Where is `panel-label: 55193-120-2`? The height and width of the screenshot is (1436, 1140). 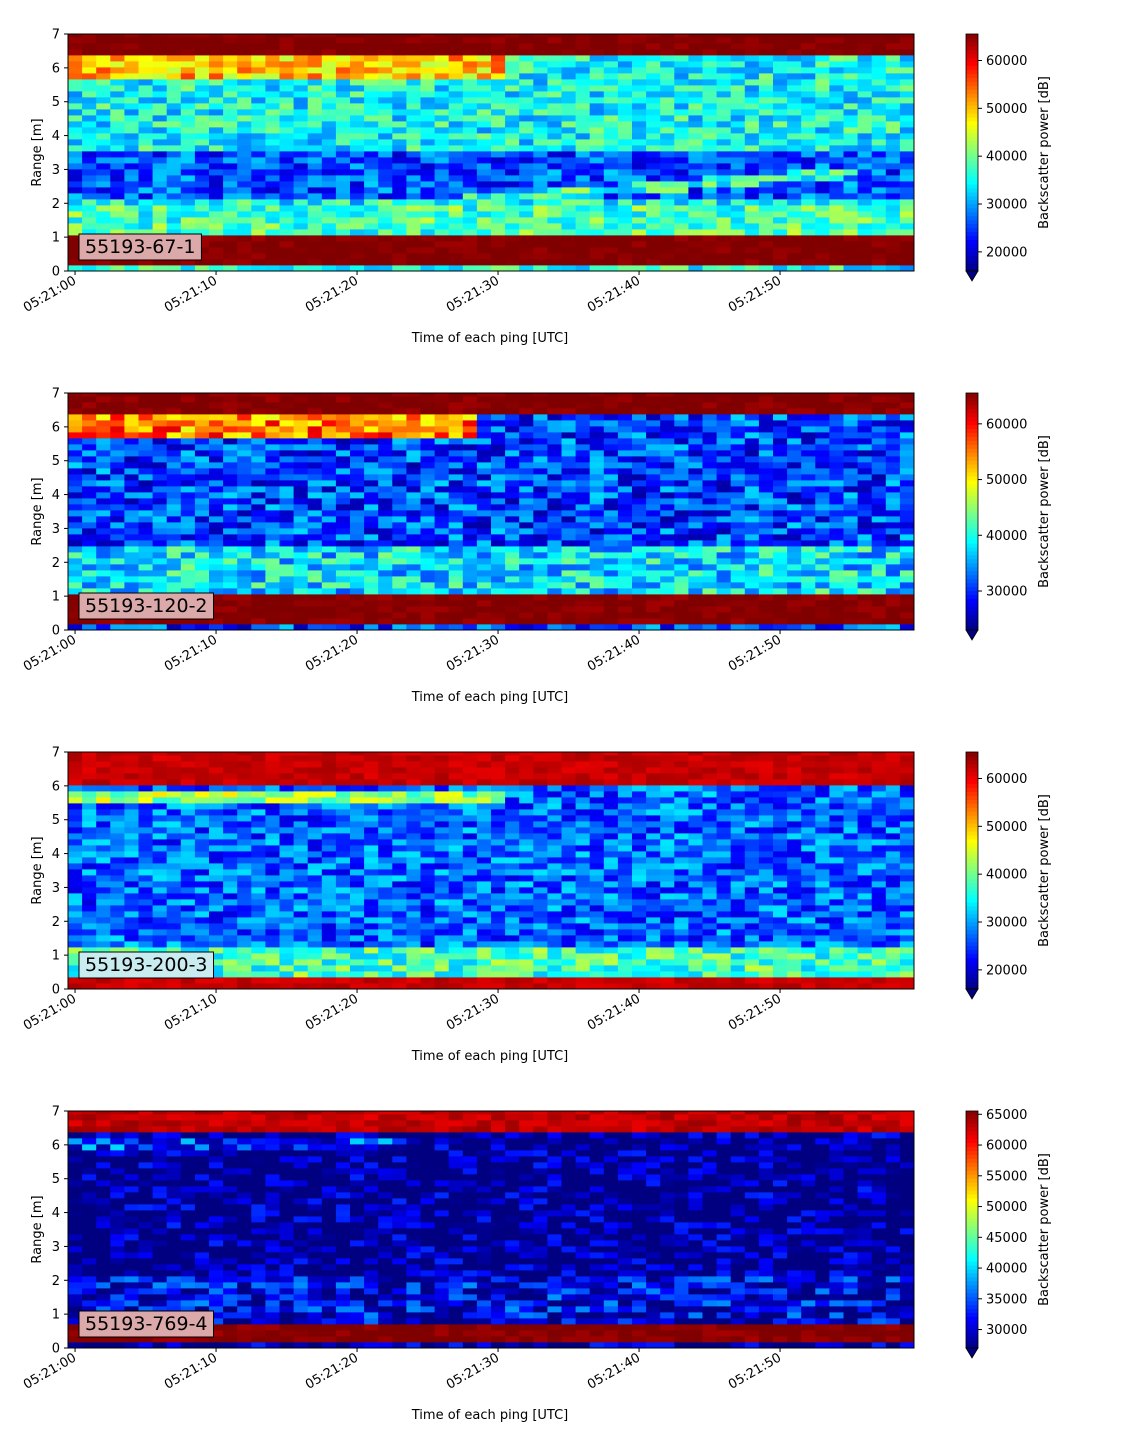 panel-label: 55193-120-2 is located at coordinates (146, 606).